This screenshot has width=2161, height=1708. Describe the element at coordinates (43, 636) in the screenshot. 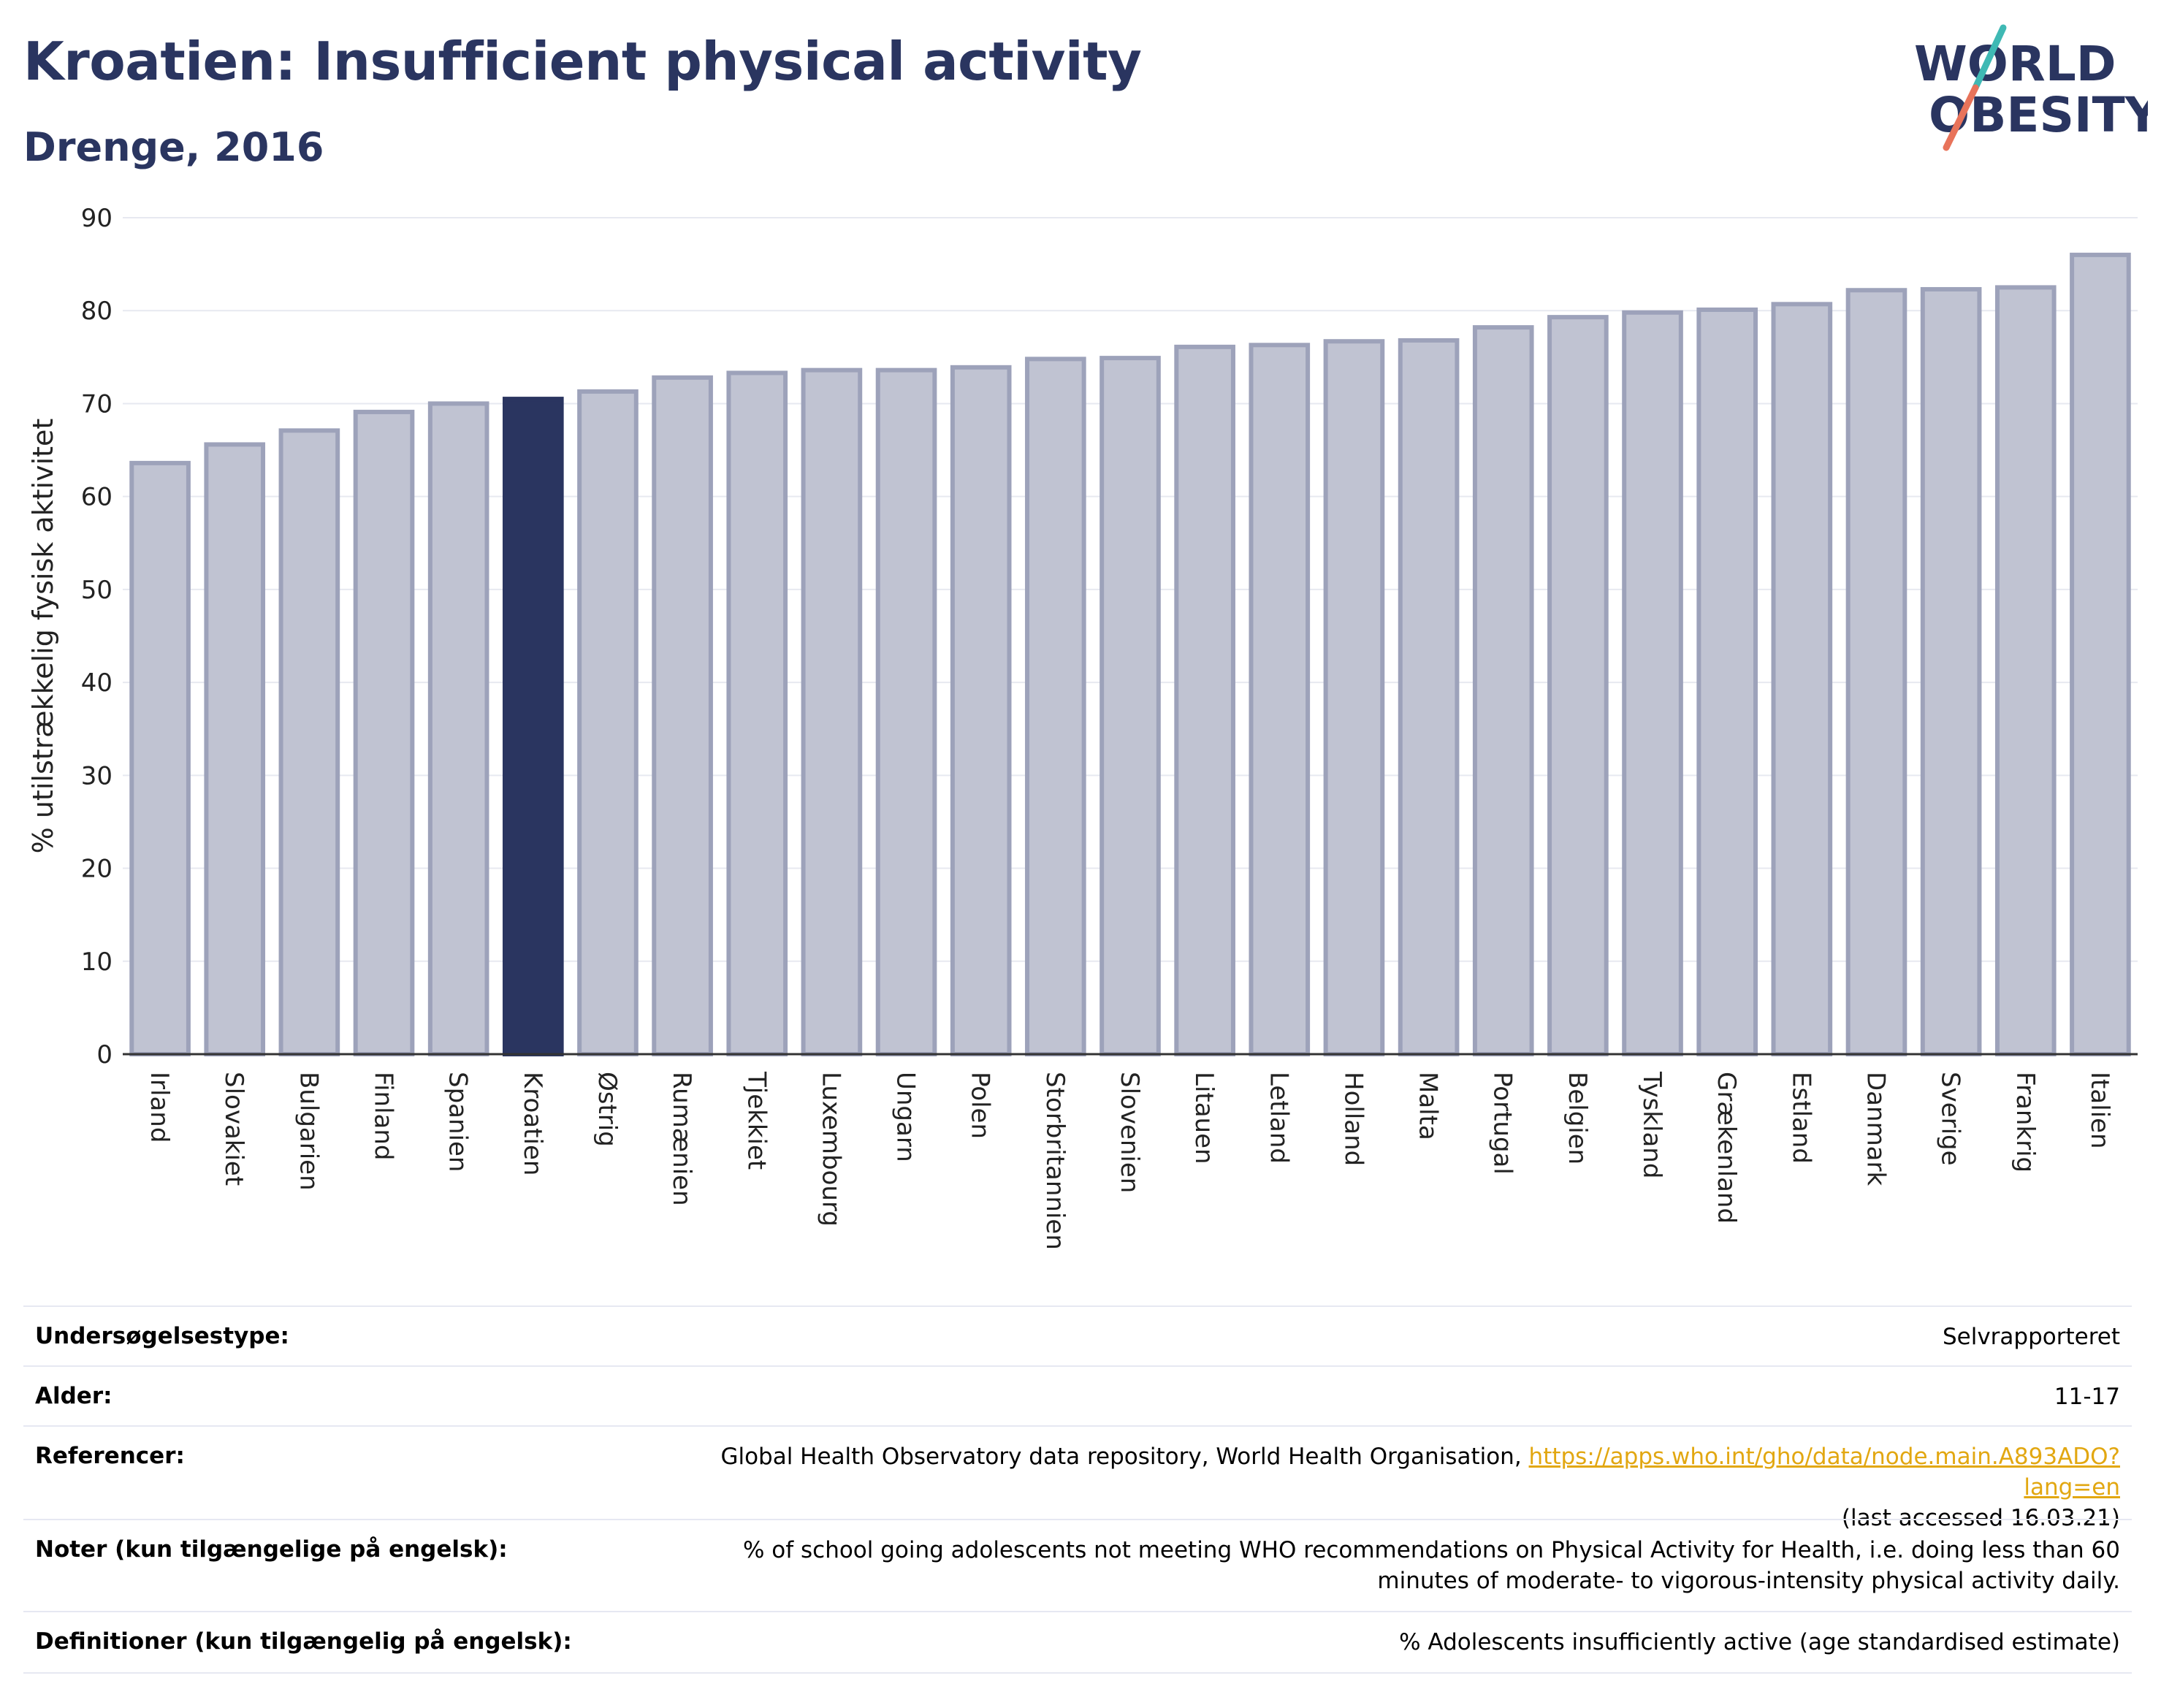

I see `y-axis-label: % utilstrækkelig fysisk aktivitet` at that location.